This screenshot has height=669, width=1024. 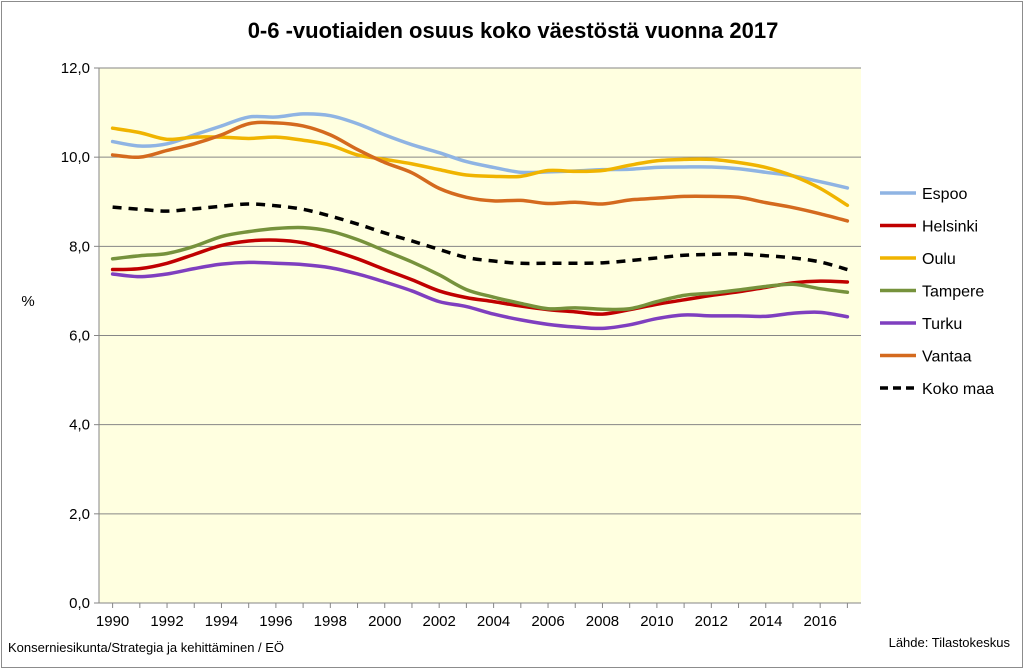 What do you see at coordinates (330, 621) in the screenshot?
I see `x-tick-label: 1998` at bounding box center [330, 621].